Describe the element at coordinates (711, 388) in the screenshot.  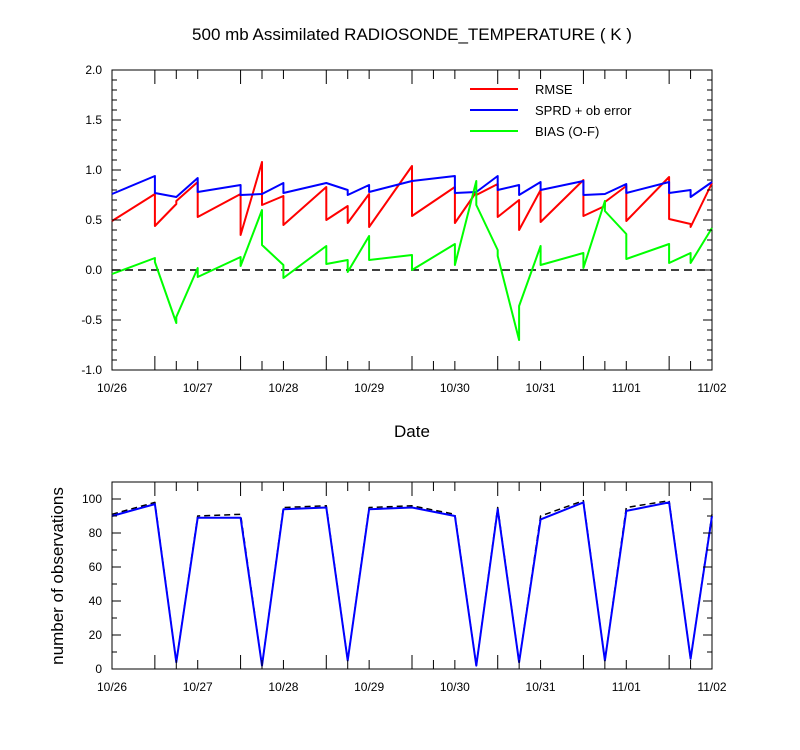
I see `top-x-tick-label: 11/02` at that location.